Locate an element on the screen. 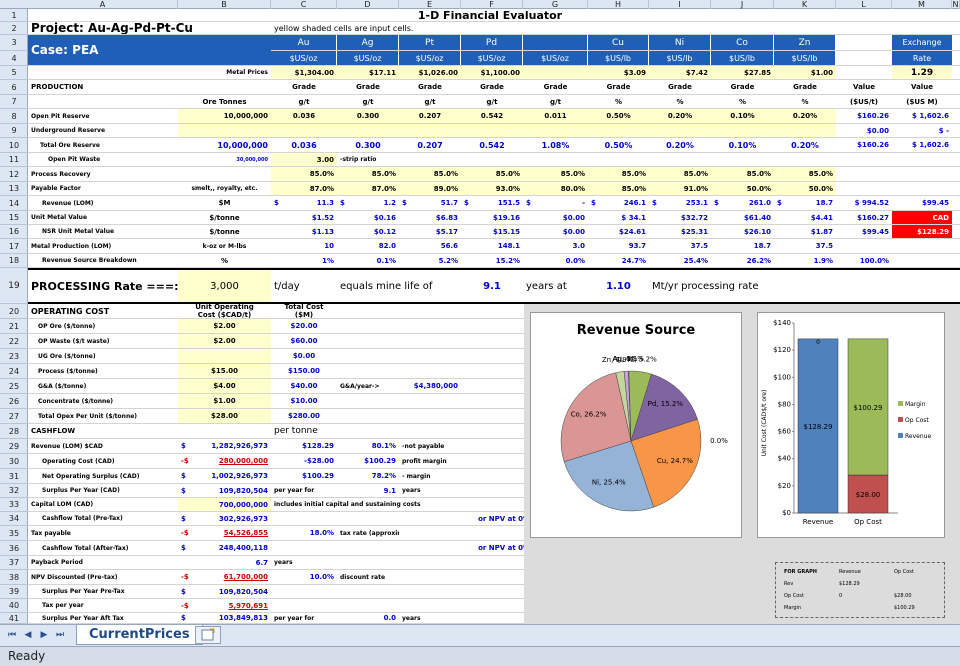 The width and height of the screenshot is (960, 666). row-header-23: 23 is located at coordinates (14, 356).